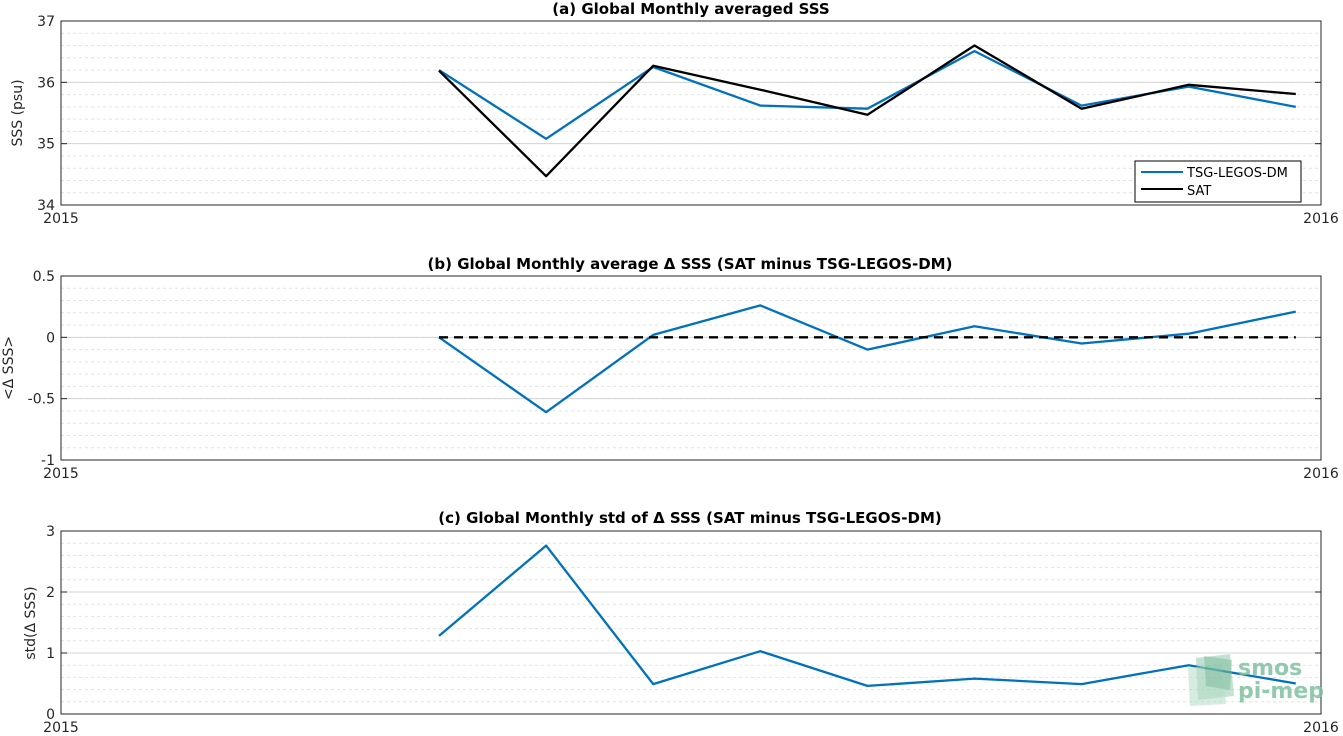  What do you see at coordinates (18, 112) in the screenshot?
I see `panel-a-y-axis-label: SSS (psu)` at bounding box center [18, 112].